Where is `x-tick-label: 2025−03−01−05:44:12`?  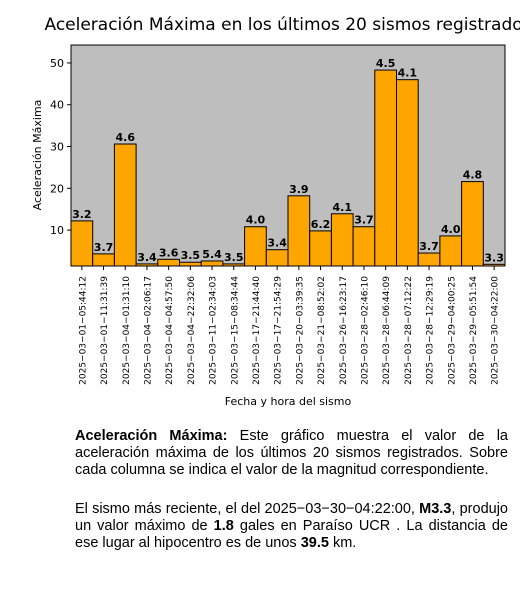
x-tick-label: 2025−03−01−05:44:12 is located at coordinates (83, 330).